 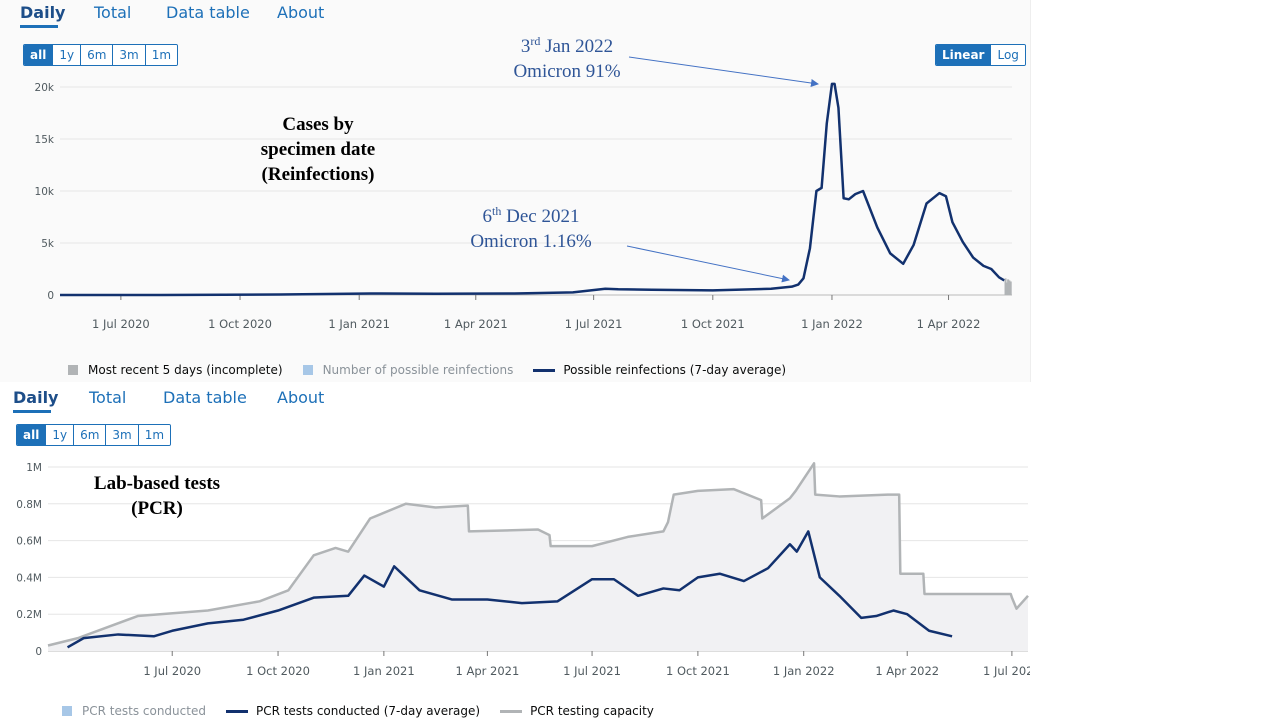 I want to click on legend-item-incomplete: Most recent 5 days (incomplete), so click(x=175, y=370).